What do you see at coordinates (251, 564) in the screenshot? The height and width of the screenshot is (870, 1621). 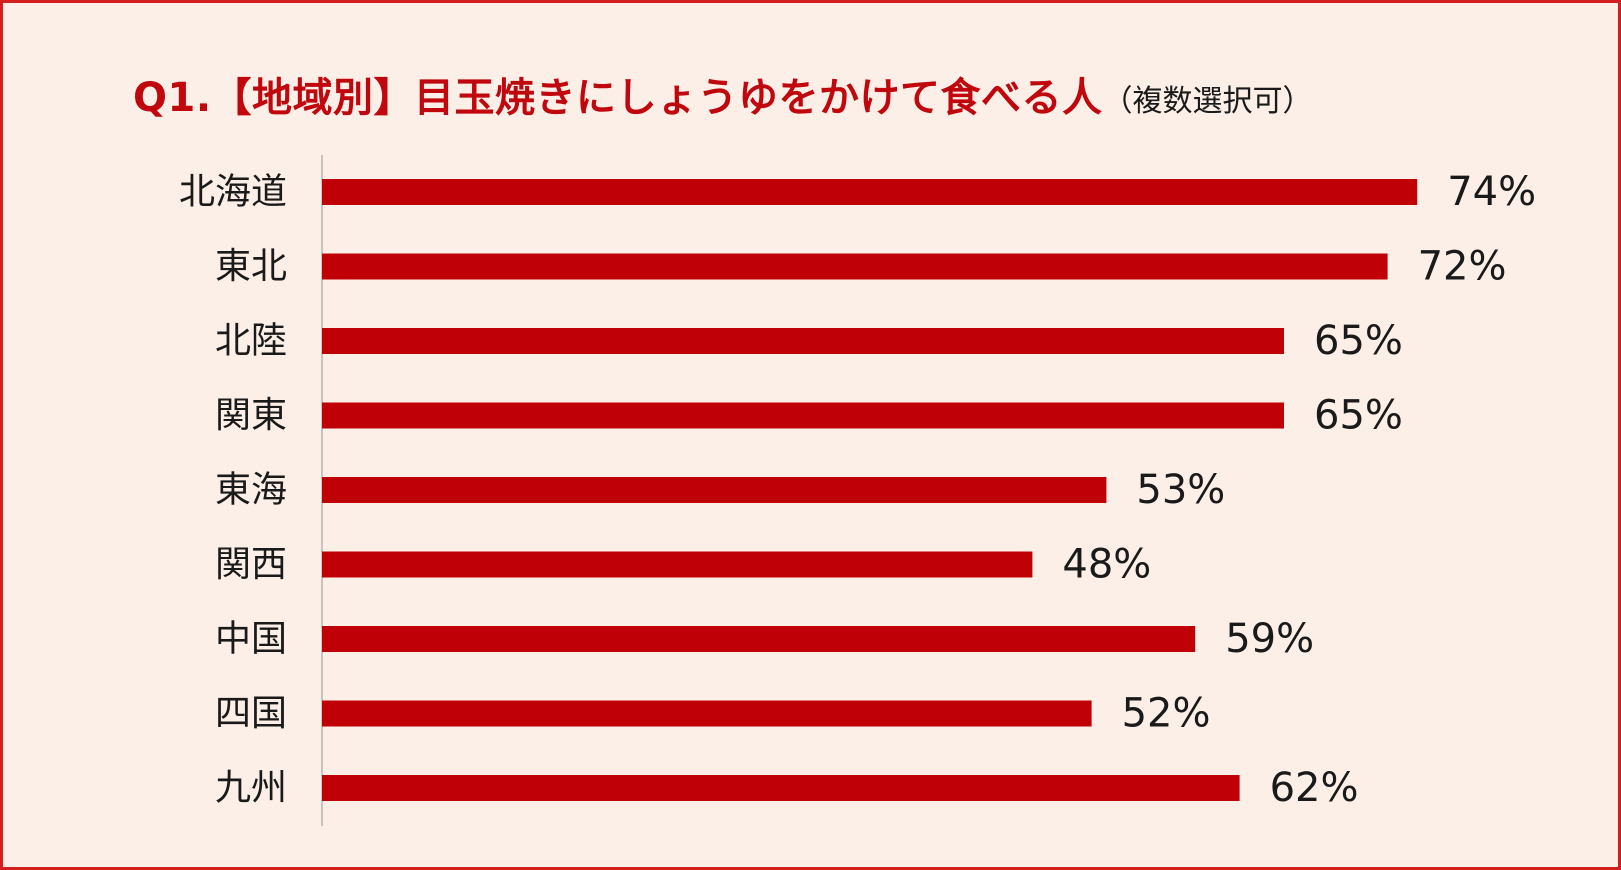 I see `category-label: 関西` at bounding box center [251, 564].